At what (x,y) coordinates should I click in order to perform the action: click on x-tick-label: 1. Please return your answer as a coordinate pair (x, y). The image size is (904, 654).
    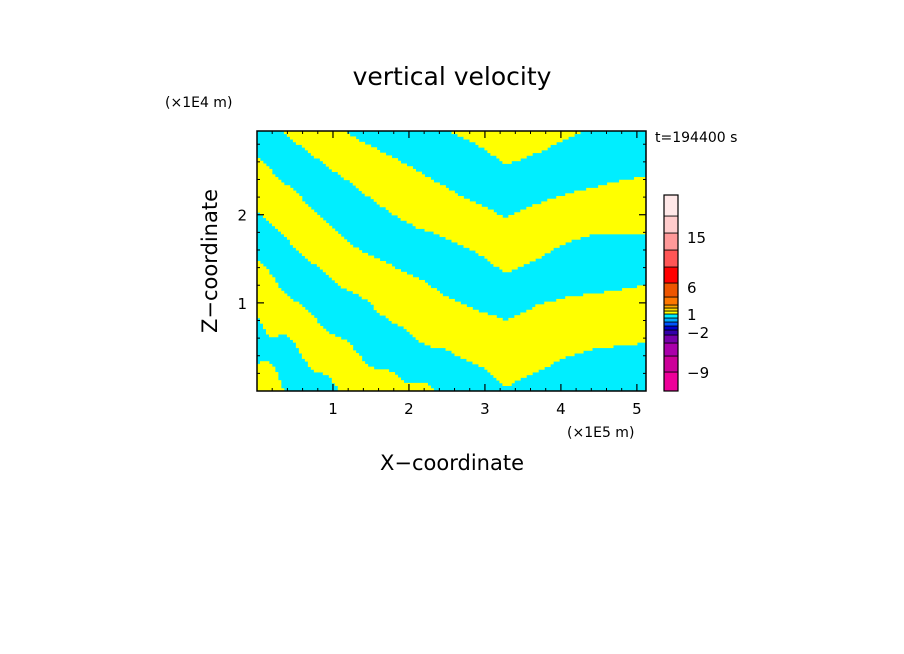
    Looking at the image, I should click on (333, 409).